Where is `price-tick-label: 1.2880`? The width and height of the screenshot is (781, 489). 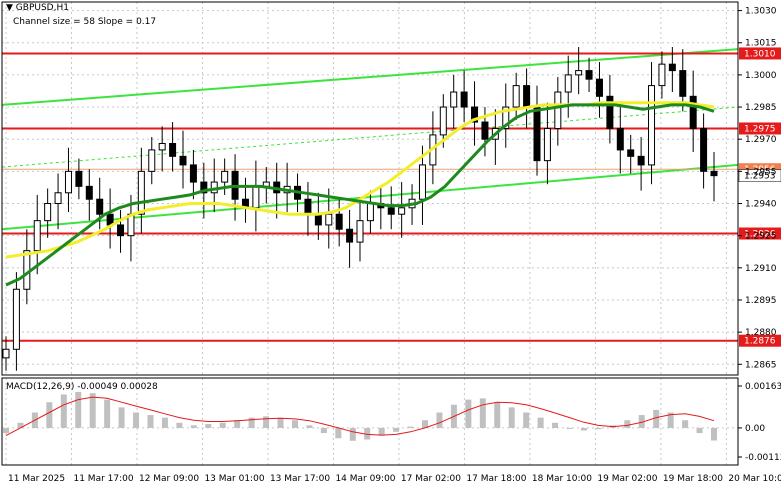
price-tick-label: 1.2880 is located at coordinates (761, 333).